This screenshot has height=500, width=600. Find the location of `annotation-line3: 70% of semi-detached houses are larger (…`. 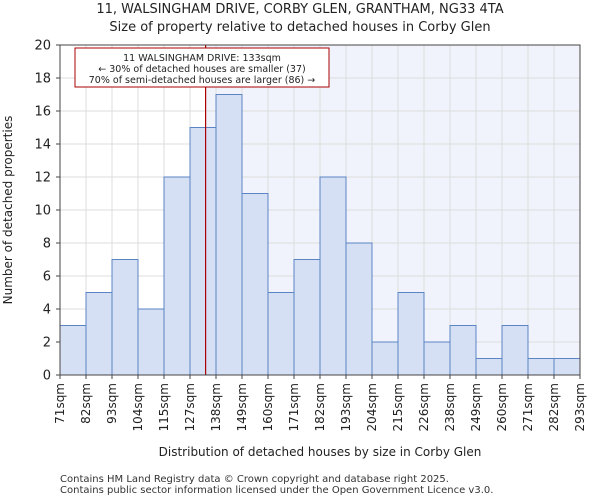

annotation-line3: 70% of semi-detached houses are larger (… is located at coordinates (202, 80).